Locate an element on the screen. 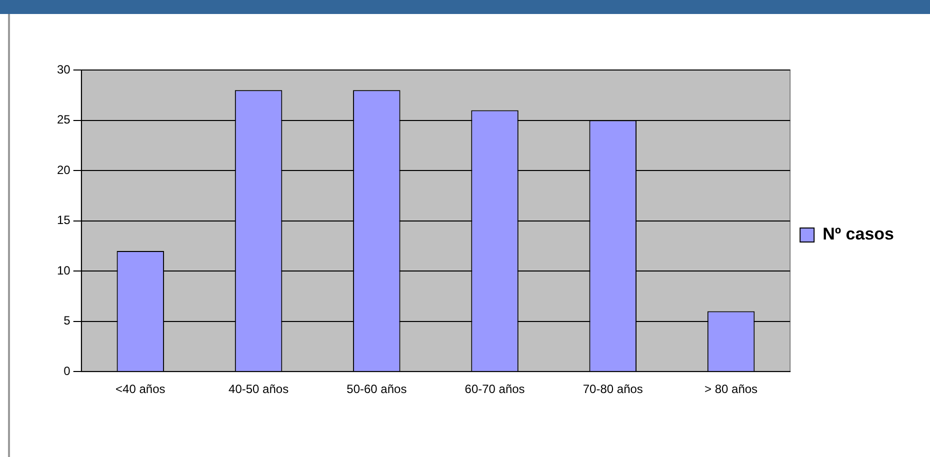 This screenshot has width=930, height=457. y-tick-label: 30 is located at coordinates (63, 69).